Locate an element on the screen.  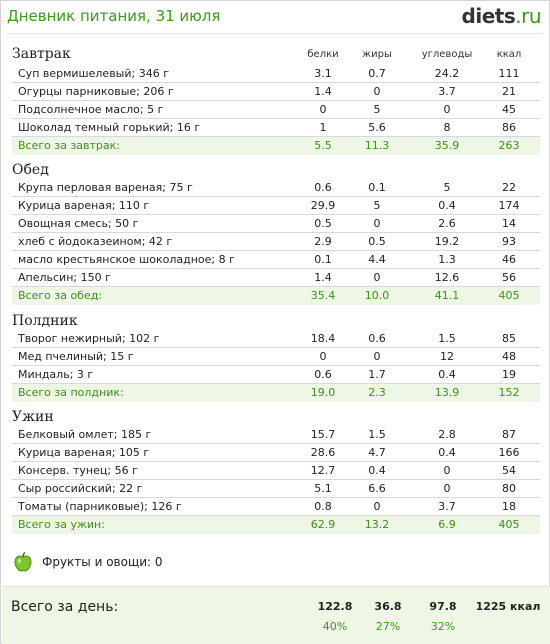
food-row: Консерв. тунец; 56 г 12.7 0.4 0 54 is located at coordinates (276, 471).